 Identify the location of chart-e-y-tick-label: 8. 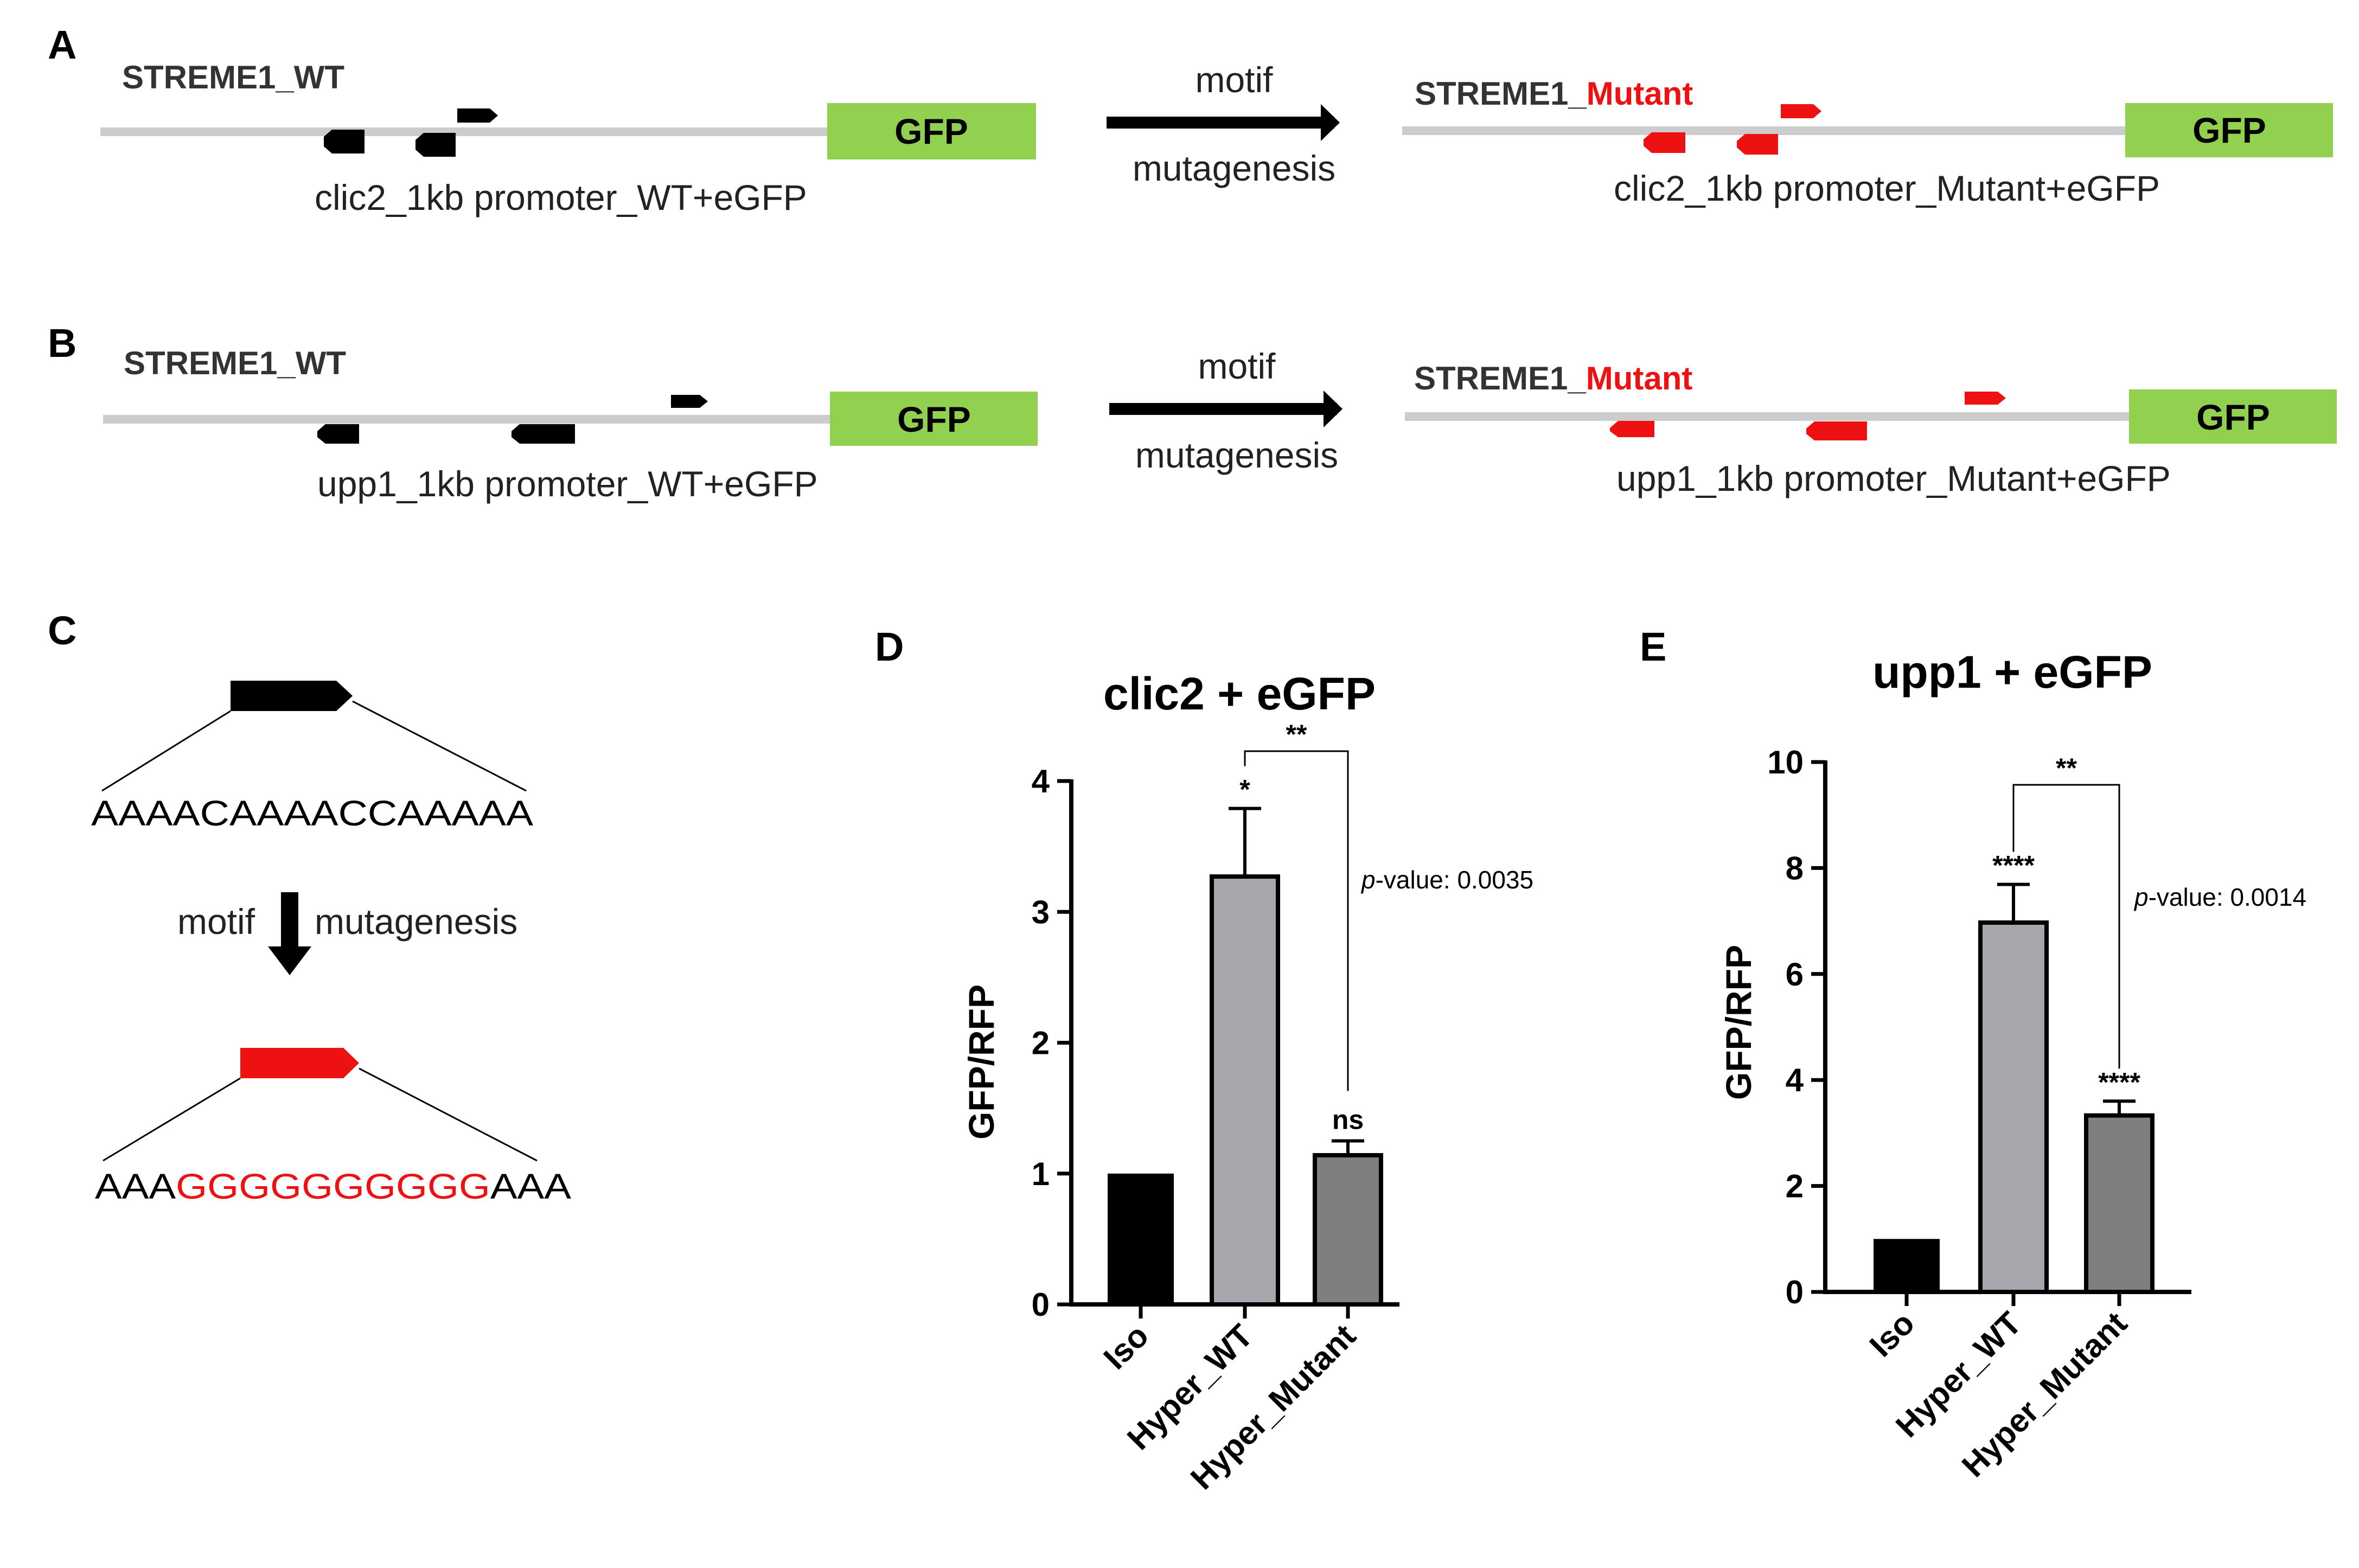
(1795, 868).